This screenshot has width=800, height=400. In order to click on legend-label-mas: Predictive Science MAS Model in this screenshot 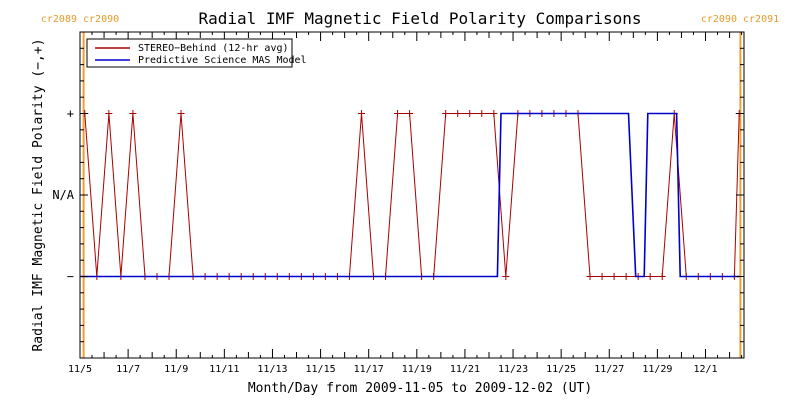, I will do `click(222, 60)`.